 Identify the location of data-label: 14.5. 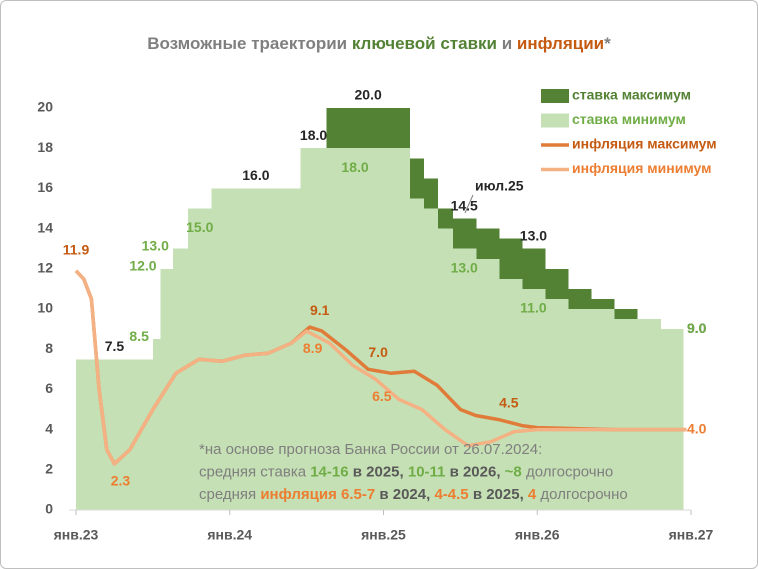
(464, 205).